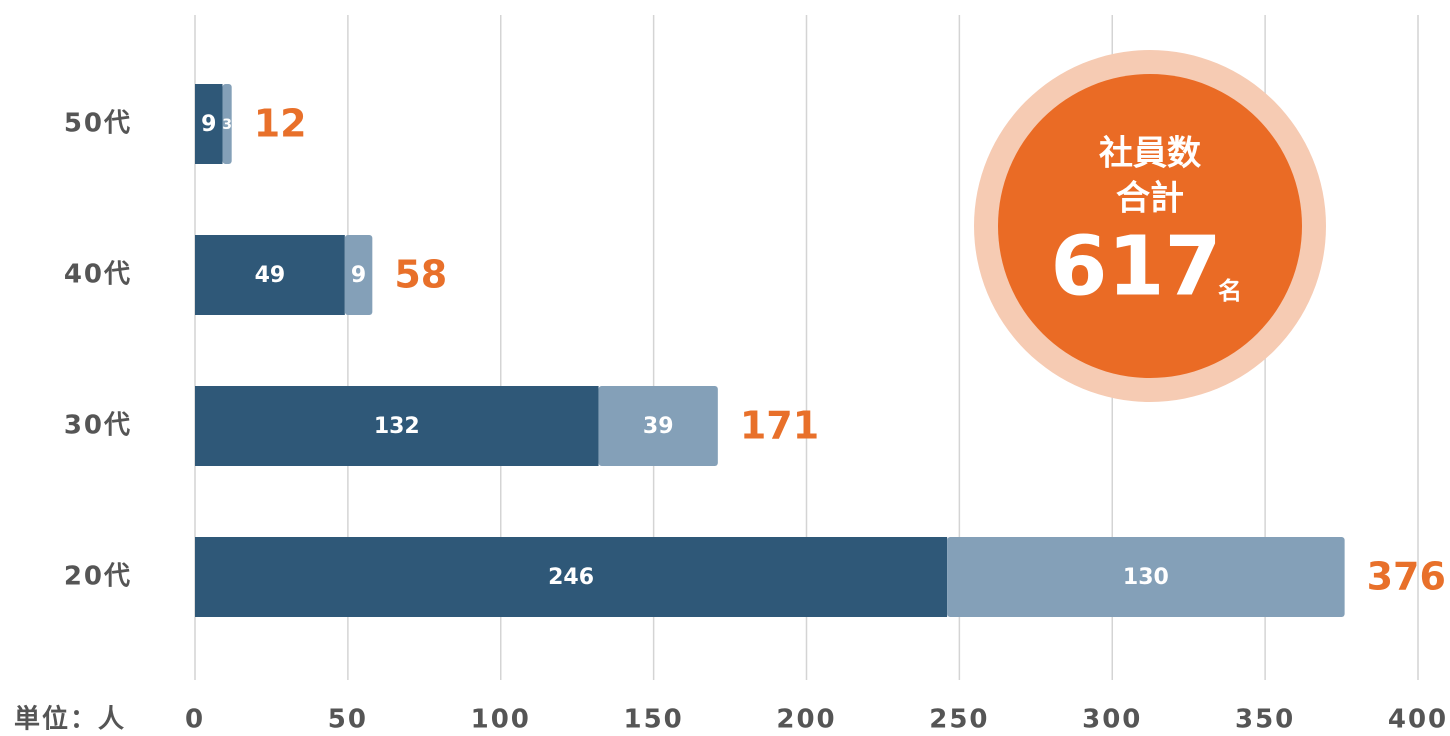 The height and width of the screenshot is (736, 1450). I want to click on badge-suffix: 名, so click(1230, 291).